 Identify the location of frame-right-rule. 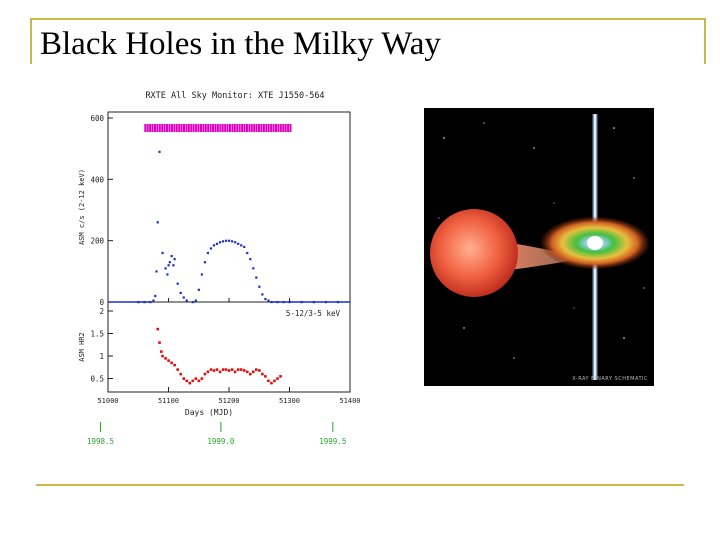
(705, 41).